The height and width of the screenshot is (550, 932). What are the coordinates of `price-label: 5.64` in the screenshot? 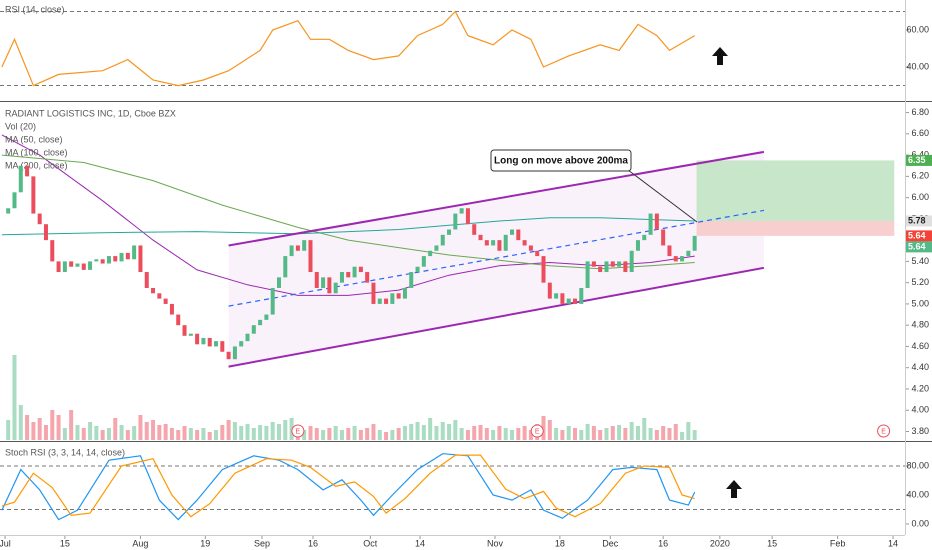 It's located at (917, 235).